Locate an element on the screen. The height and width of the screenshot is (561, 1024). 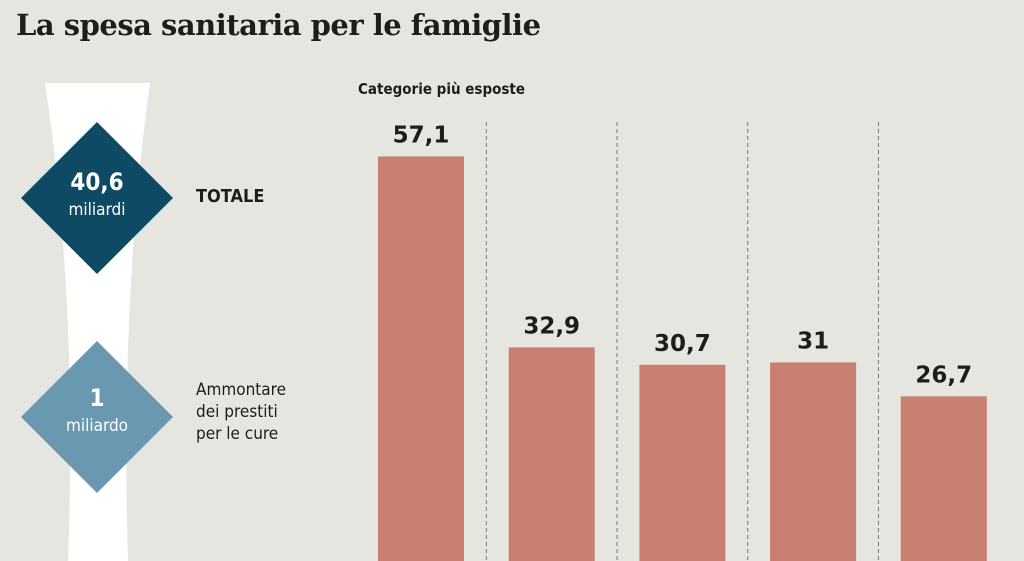
total-diamond is located at coordinates (97, 198).